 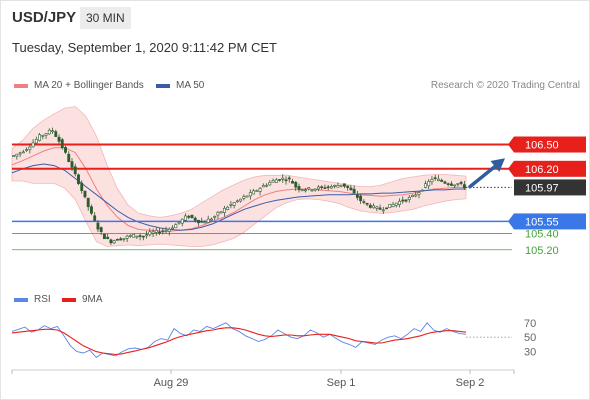 I want to click on time-tick-label: Sep 1, so click(x=341, y=383).